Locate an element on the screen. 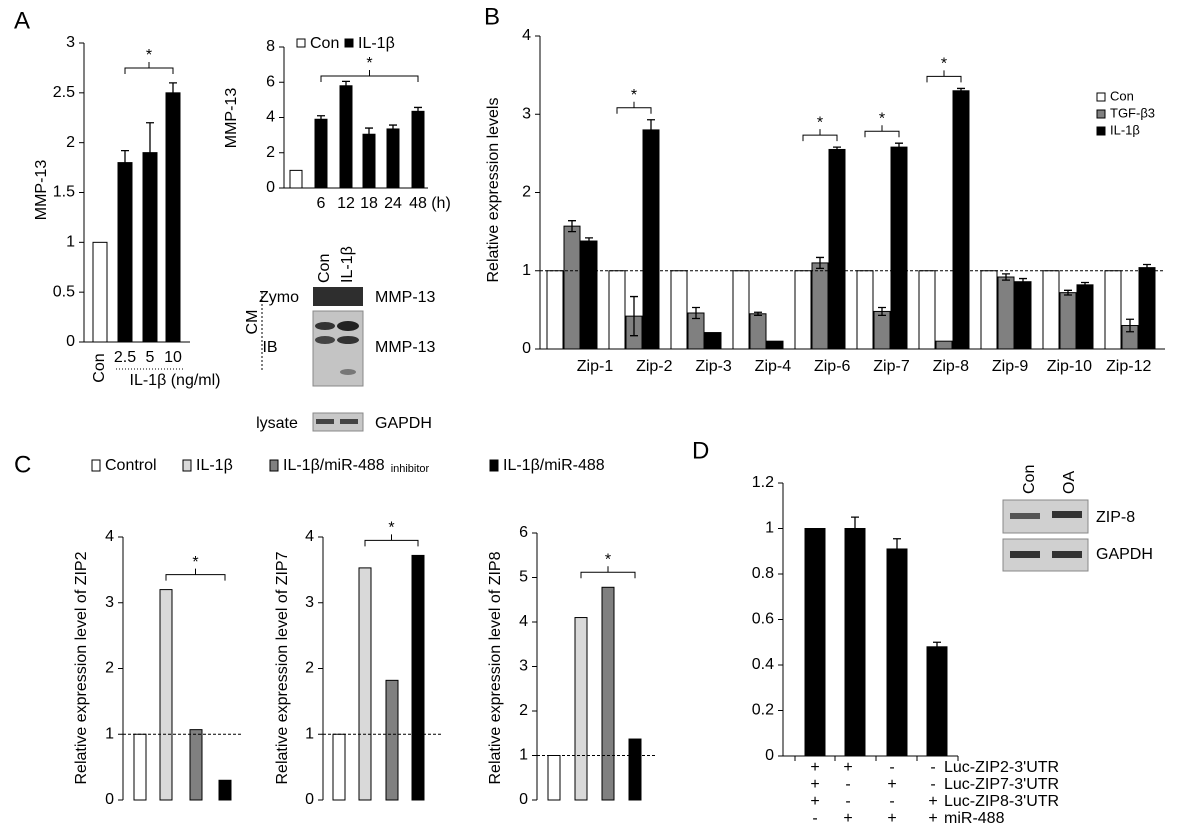 The image size is (1200, 832). legend-label: Control is located at coordinates (131, 465).